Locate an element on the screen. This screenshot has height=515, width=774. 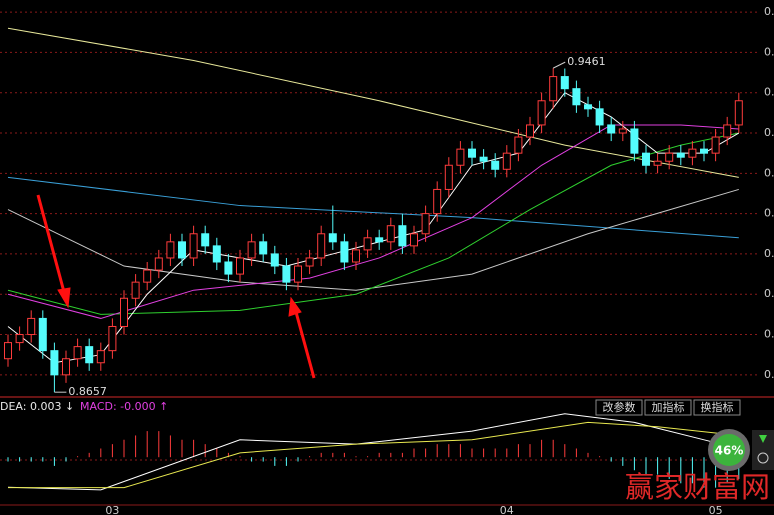
arrows is located at coordinates (176, 286).